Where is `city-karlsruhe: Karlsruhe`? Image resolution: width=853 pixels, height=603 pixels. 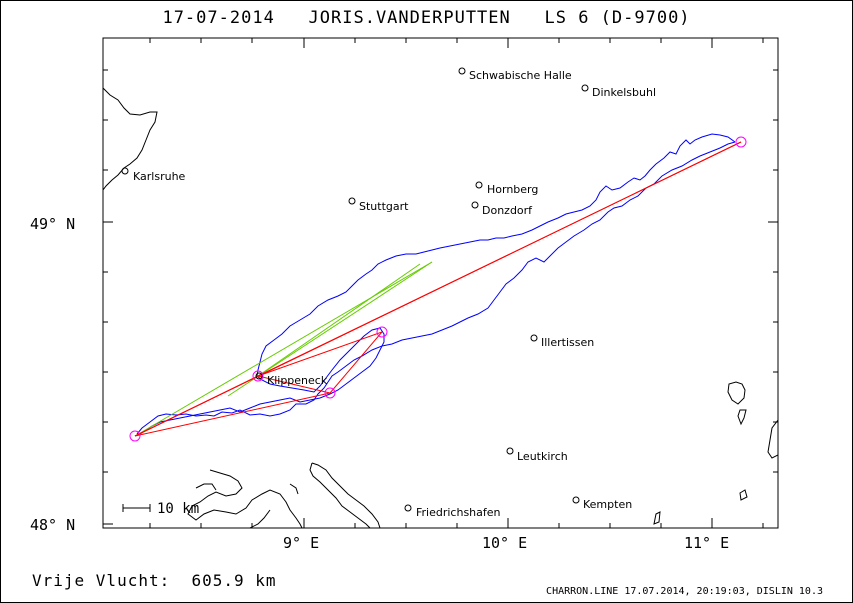
city-karlsruhe: Karlsruhe is located at coordinates (153, 175).